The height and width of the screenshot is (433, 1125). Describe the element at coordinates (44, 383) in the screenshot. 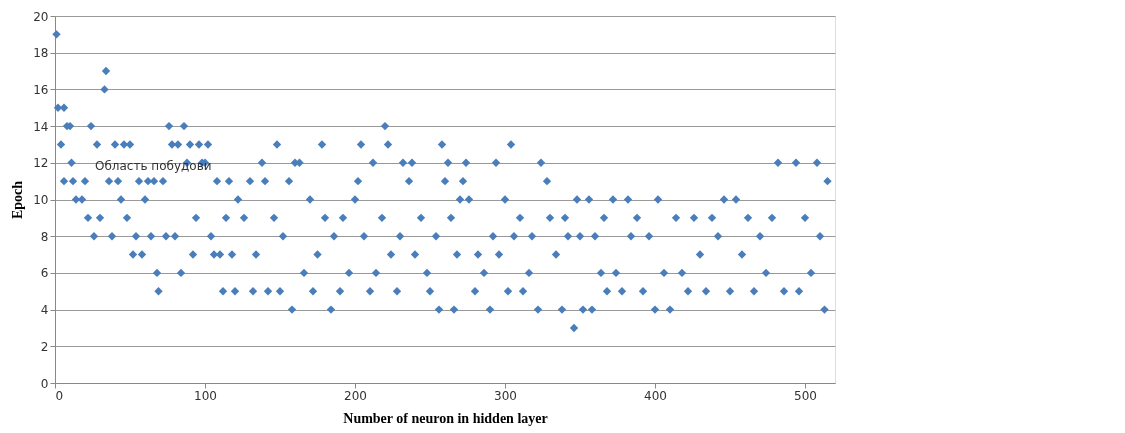

I see `y-tick-label: 0` at that location.